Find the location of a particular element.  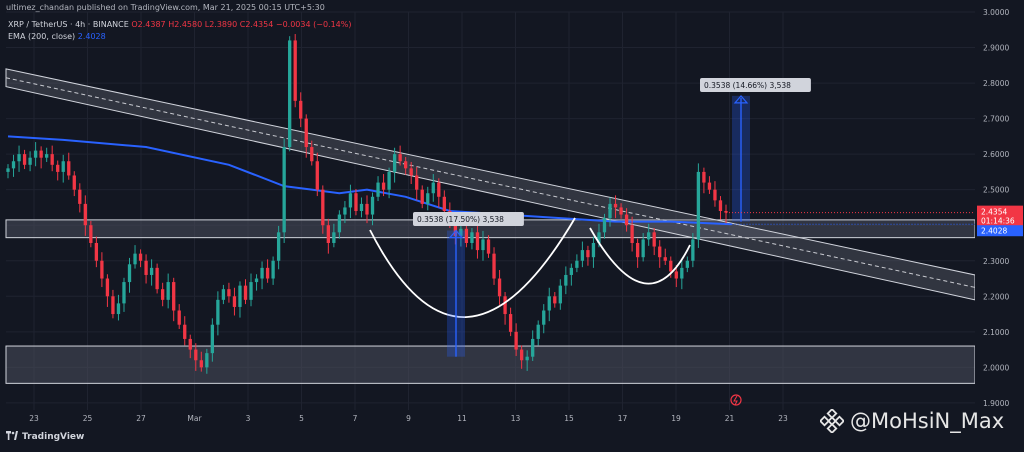

alert-icon is located at coordinates (736, 400).